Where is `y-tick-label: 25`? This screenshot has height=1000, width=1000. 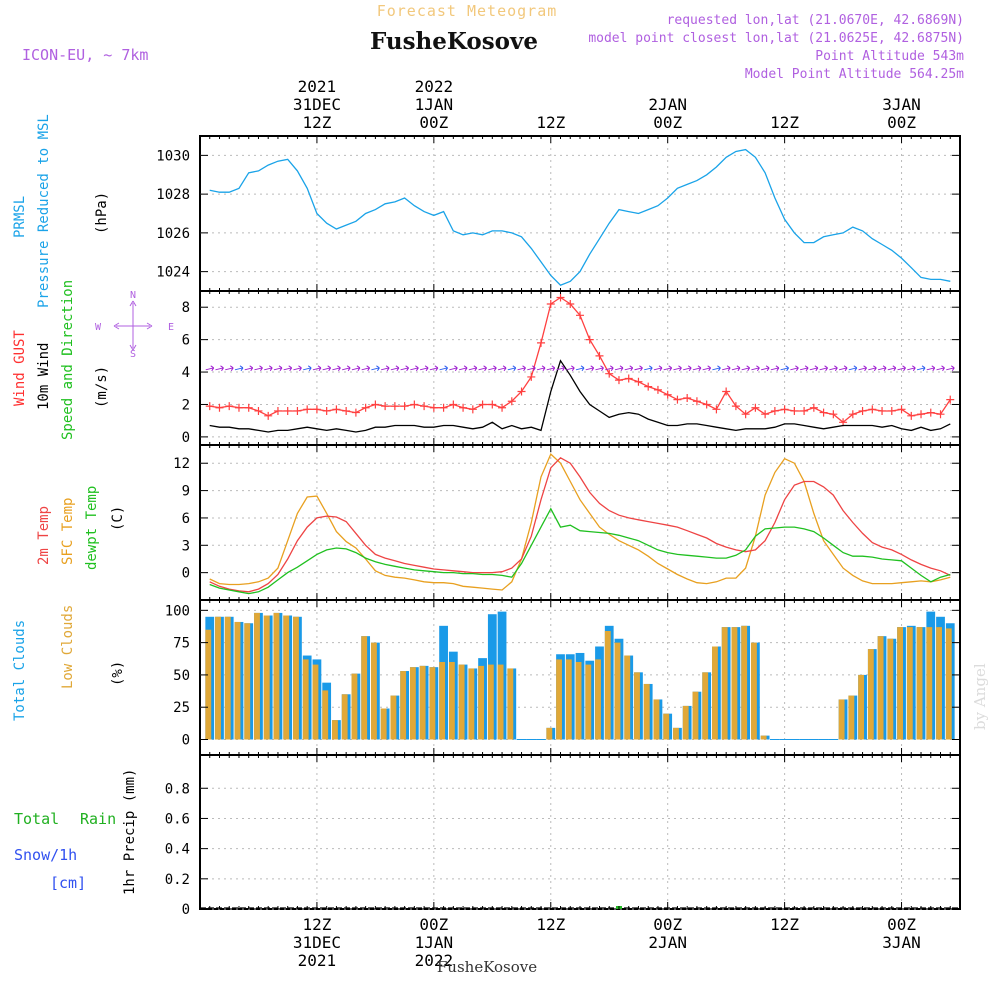
y-tick-label: 25 is located at coordinates (181, 708).